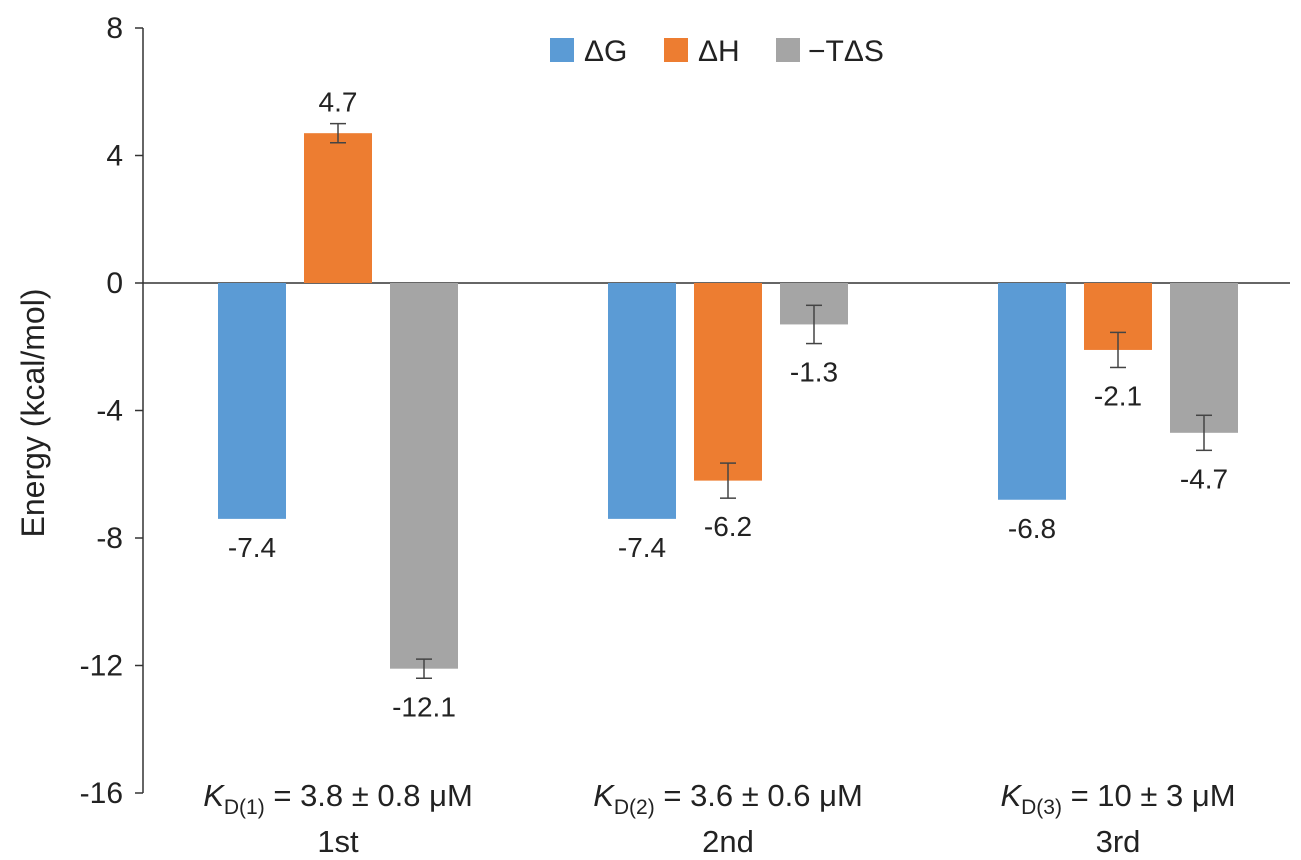 The width and height of the screenshot is (1301, 860). What do you see at coordinates (1117, 798) in the screenshot?
I see `kd-label: KD(3) = 10 ± 3 μM` at bounding box center [1117, 798].